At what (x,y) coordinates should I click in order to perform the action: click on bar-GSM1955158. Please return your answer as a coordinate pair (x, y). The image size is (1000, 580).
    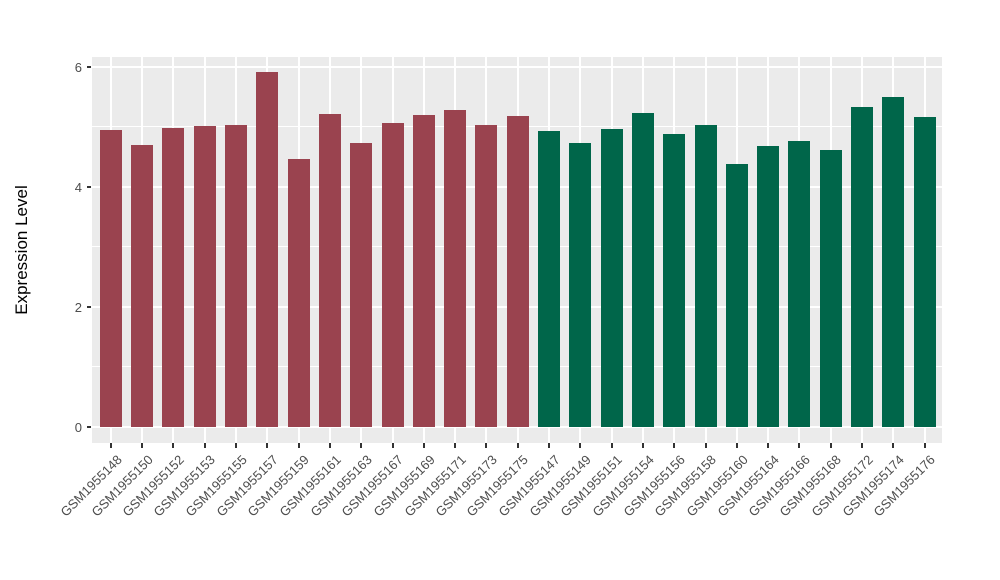
    Looking at the image, I should click on (705, 276).